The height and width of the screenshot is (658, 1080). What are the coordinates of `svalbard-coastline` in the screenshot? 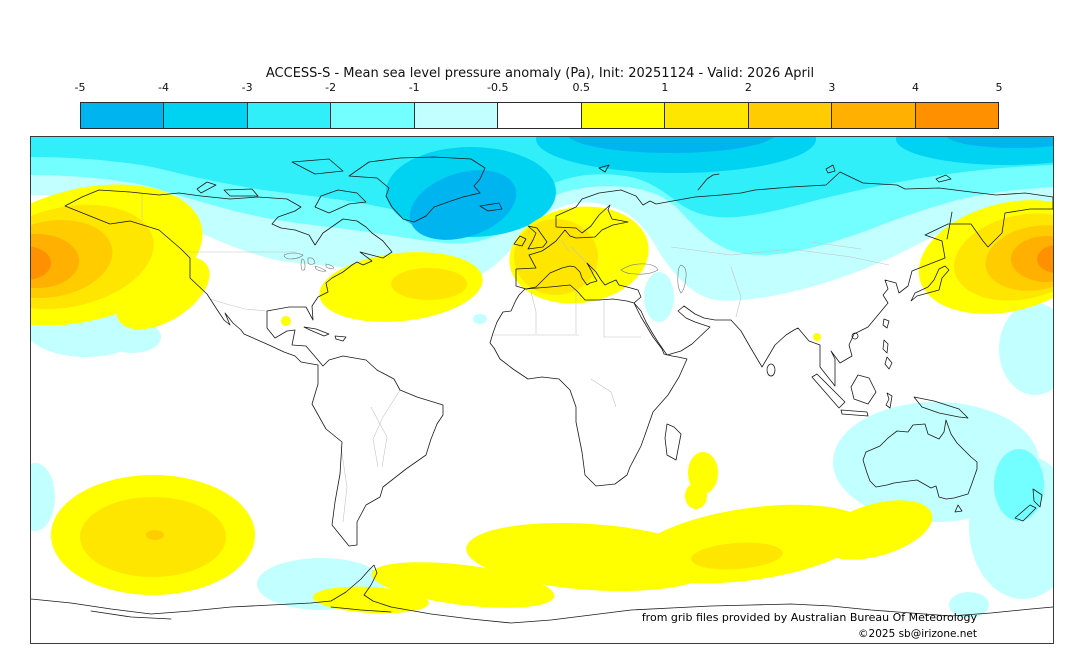 It's located at (604, 168).